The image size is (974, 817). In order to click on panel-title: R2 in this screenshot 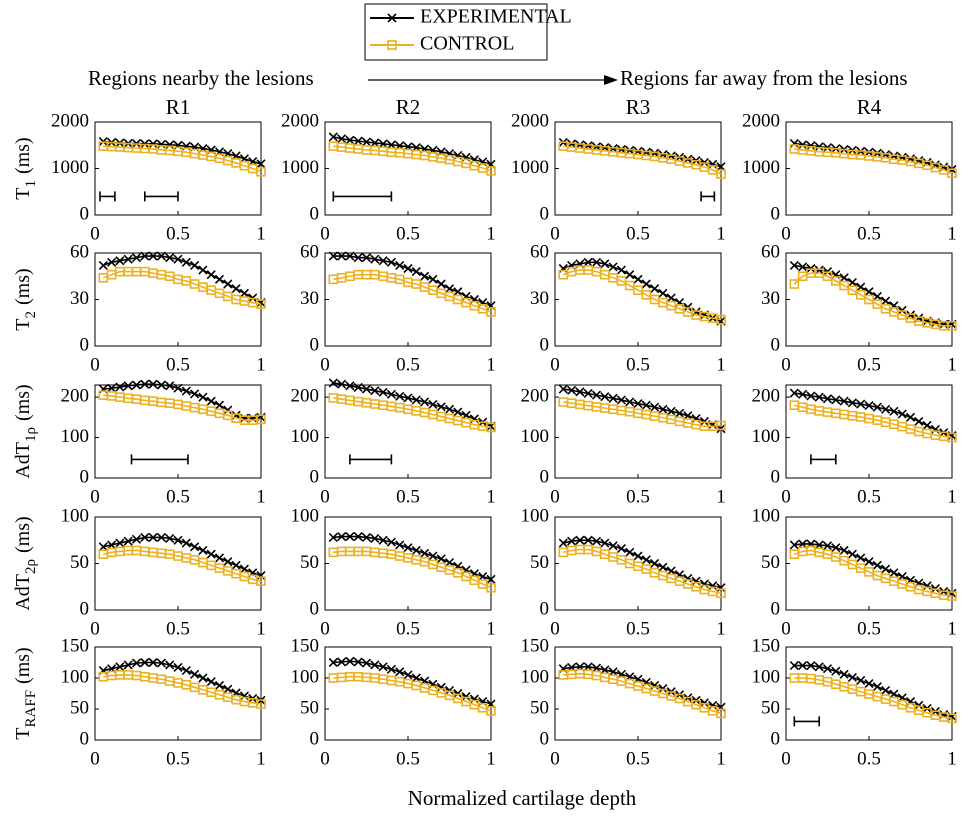, I will do `click(408, 107)`.